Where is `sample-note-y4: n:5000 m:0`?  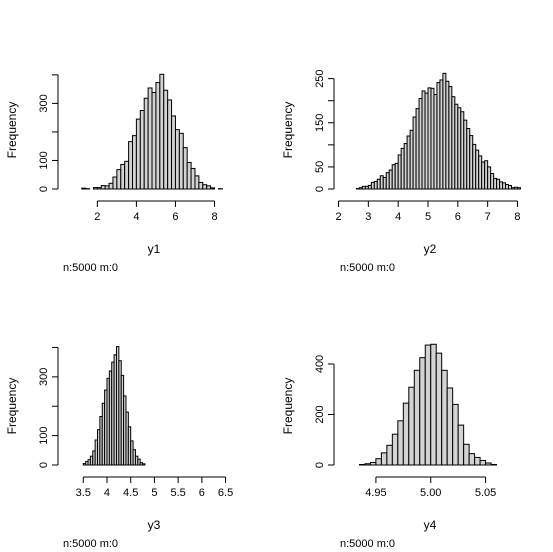 sample-note-y4: n:5000 m:0 is located at coordinates (367, 544).